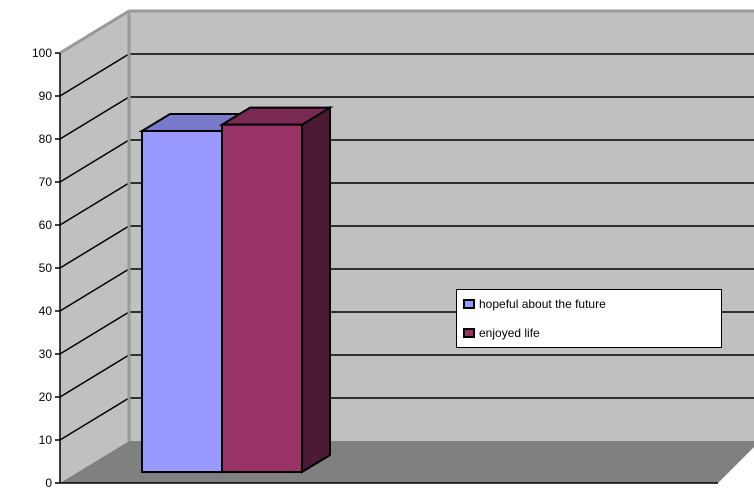  I want to click on y-tick-label-20: 20, so click(46, 397).